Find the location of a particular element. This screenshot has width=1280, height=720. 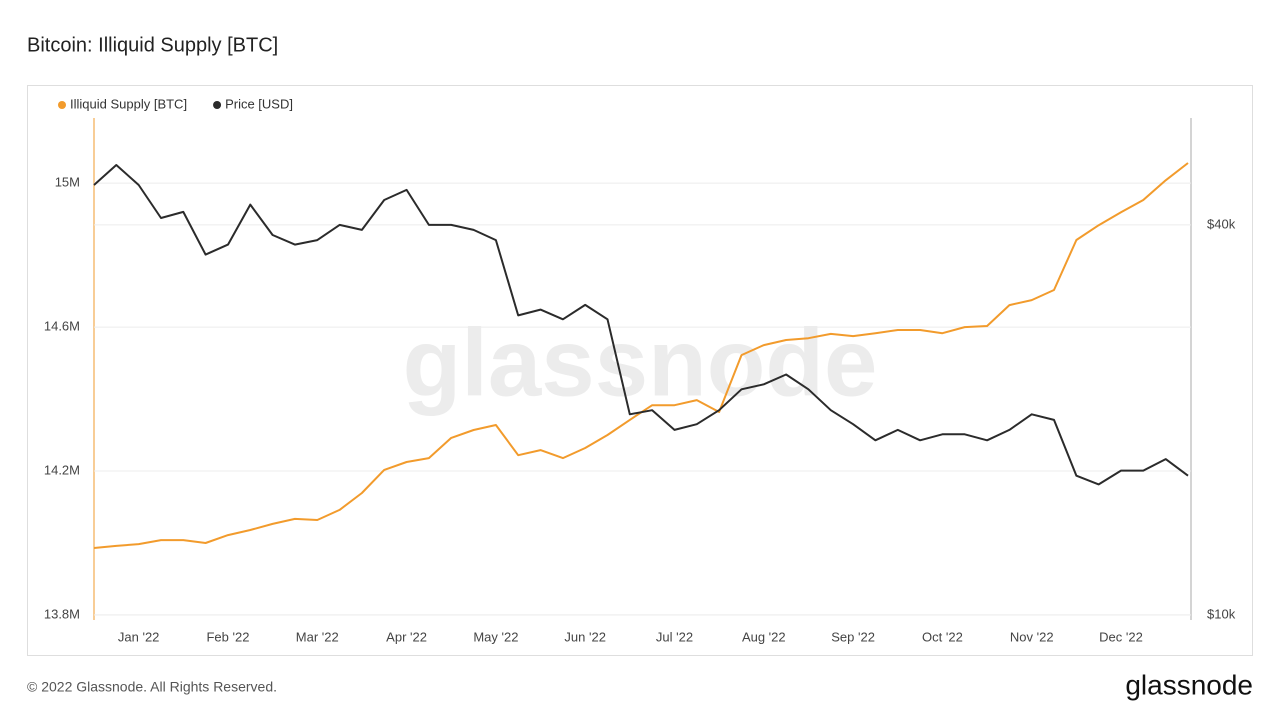

x-tick-label: Oct '22 is located at coordinates (942, 636).